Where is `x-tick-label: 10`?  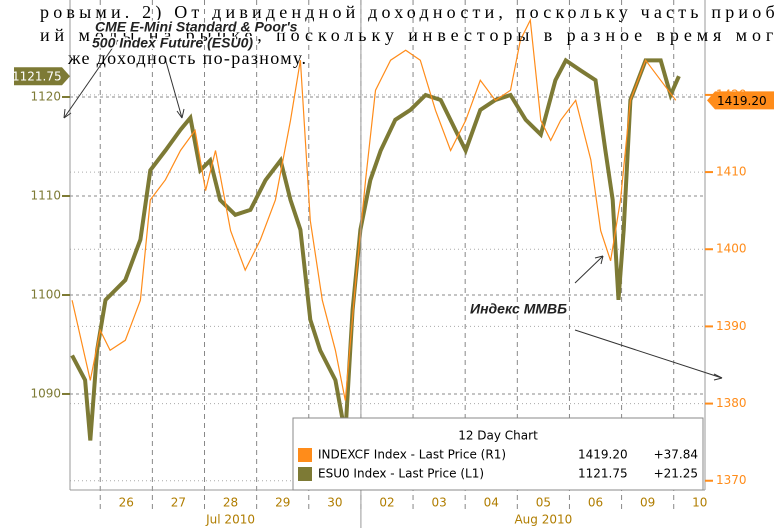 x-tick-label: 10 is located at coordinates (699, 503).